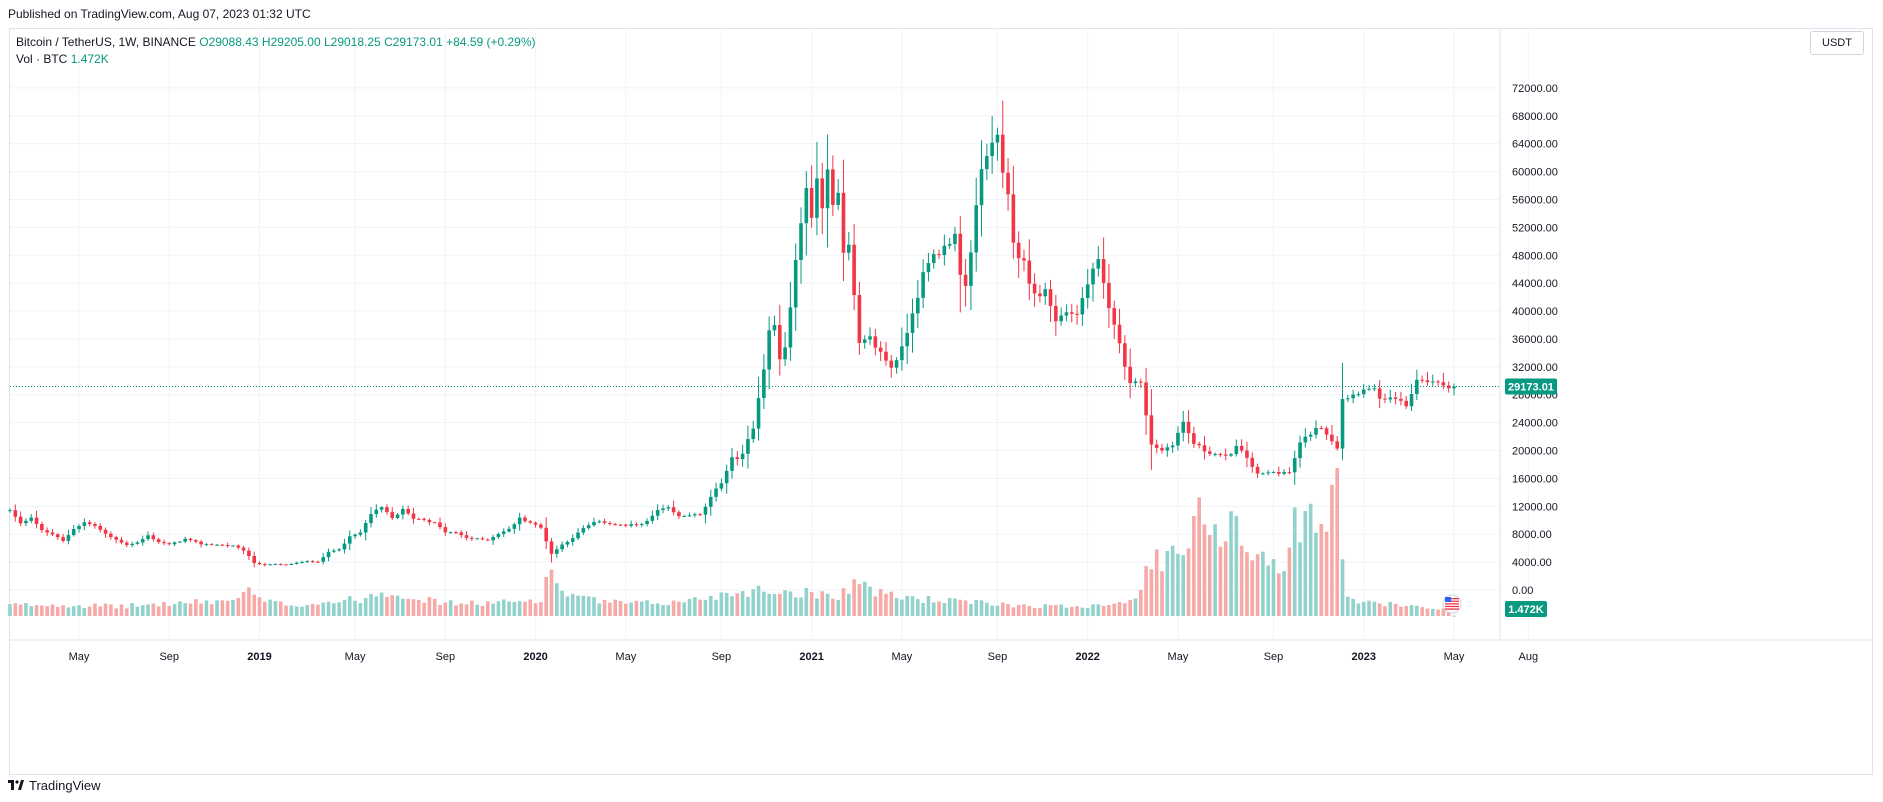  Describe the element at coordinates (1837, 43) in the screenshot. I see `currency-button: USDT` at that location.